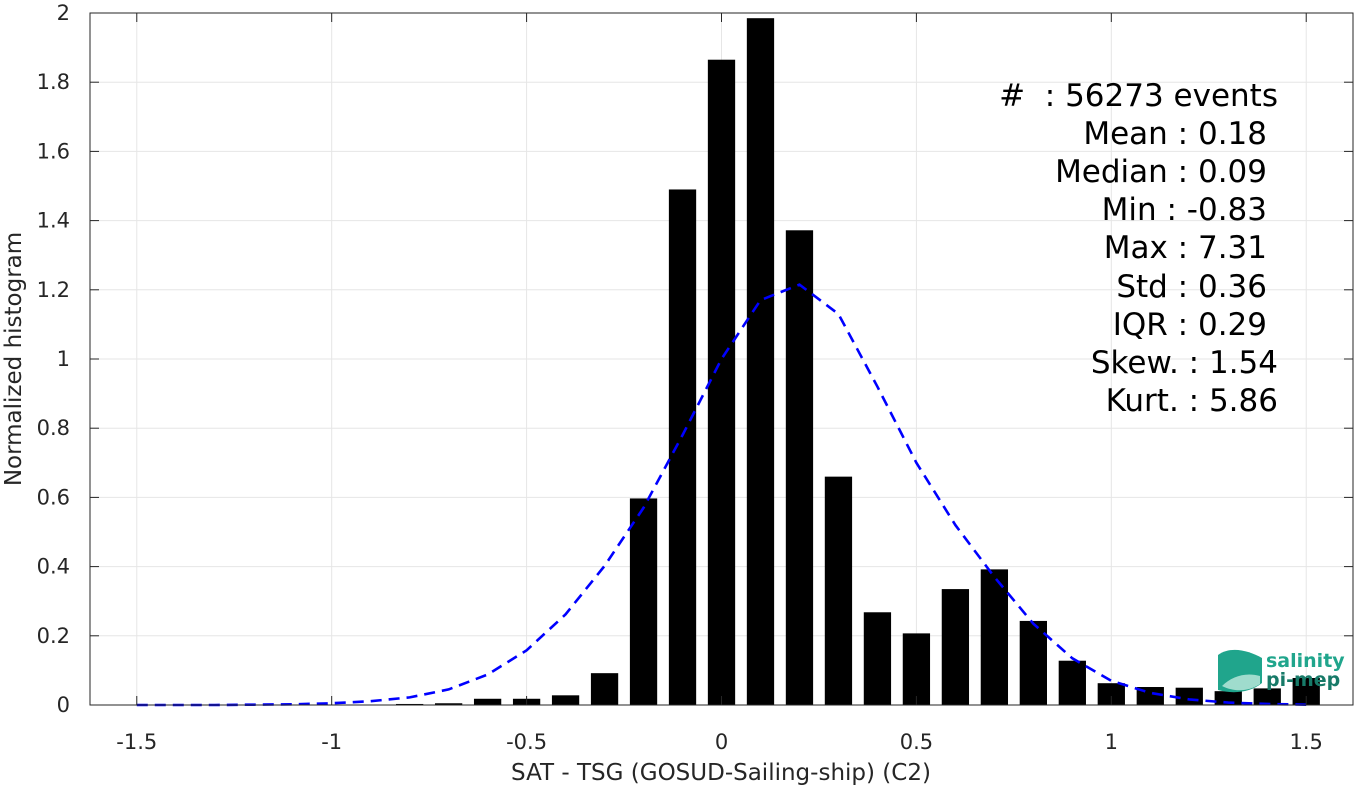 This screenshot has height=787, width=1367. Describe the element at coordinates (916, 742) in the screenshot. I see `x-tick-label: 0.5` at that location.